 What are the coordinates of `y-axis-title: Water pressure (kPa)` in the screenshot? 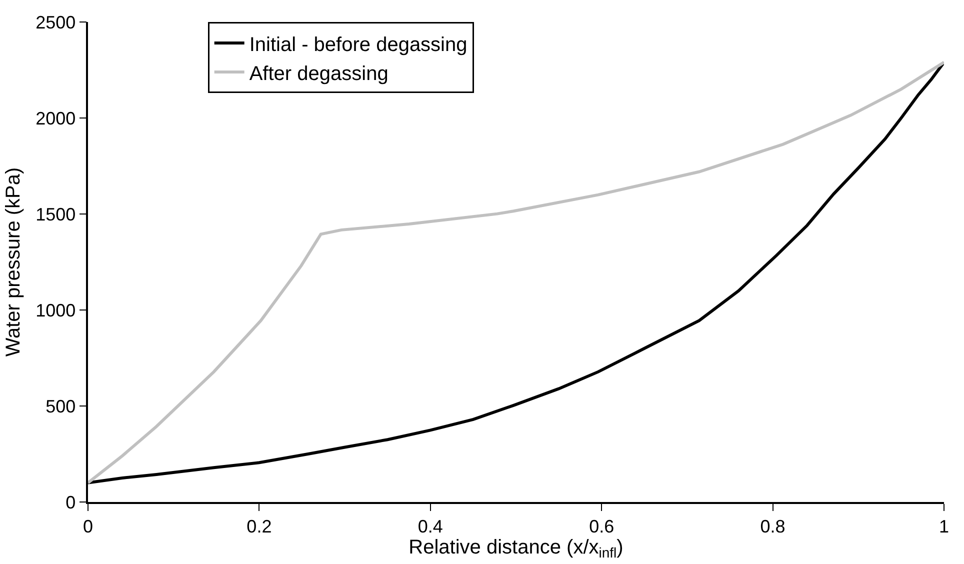 It's located at (13, 262).